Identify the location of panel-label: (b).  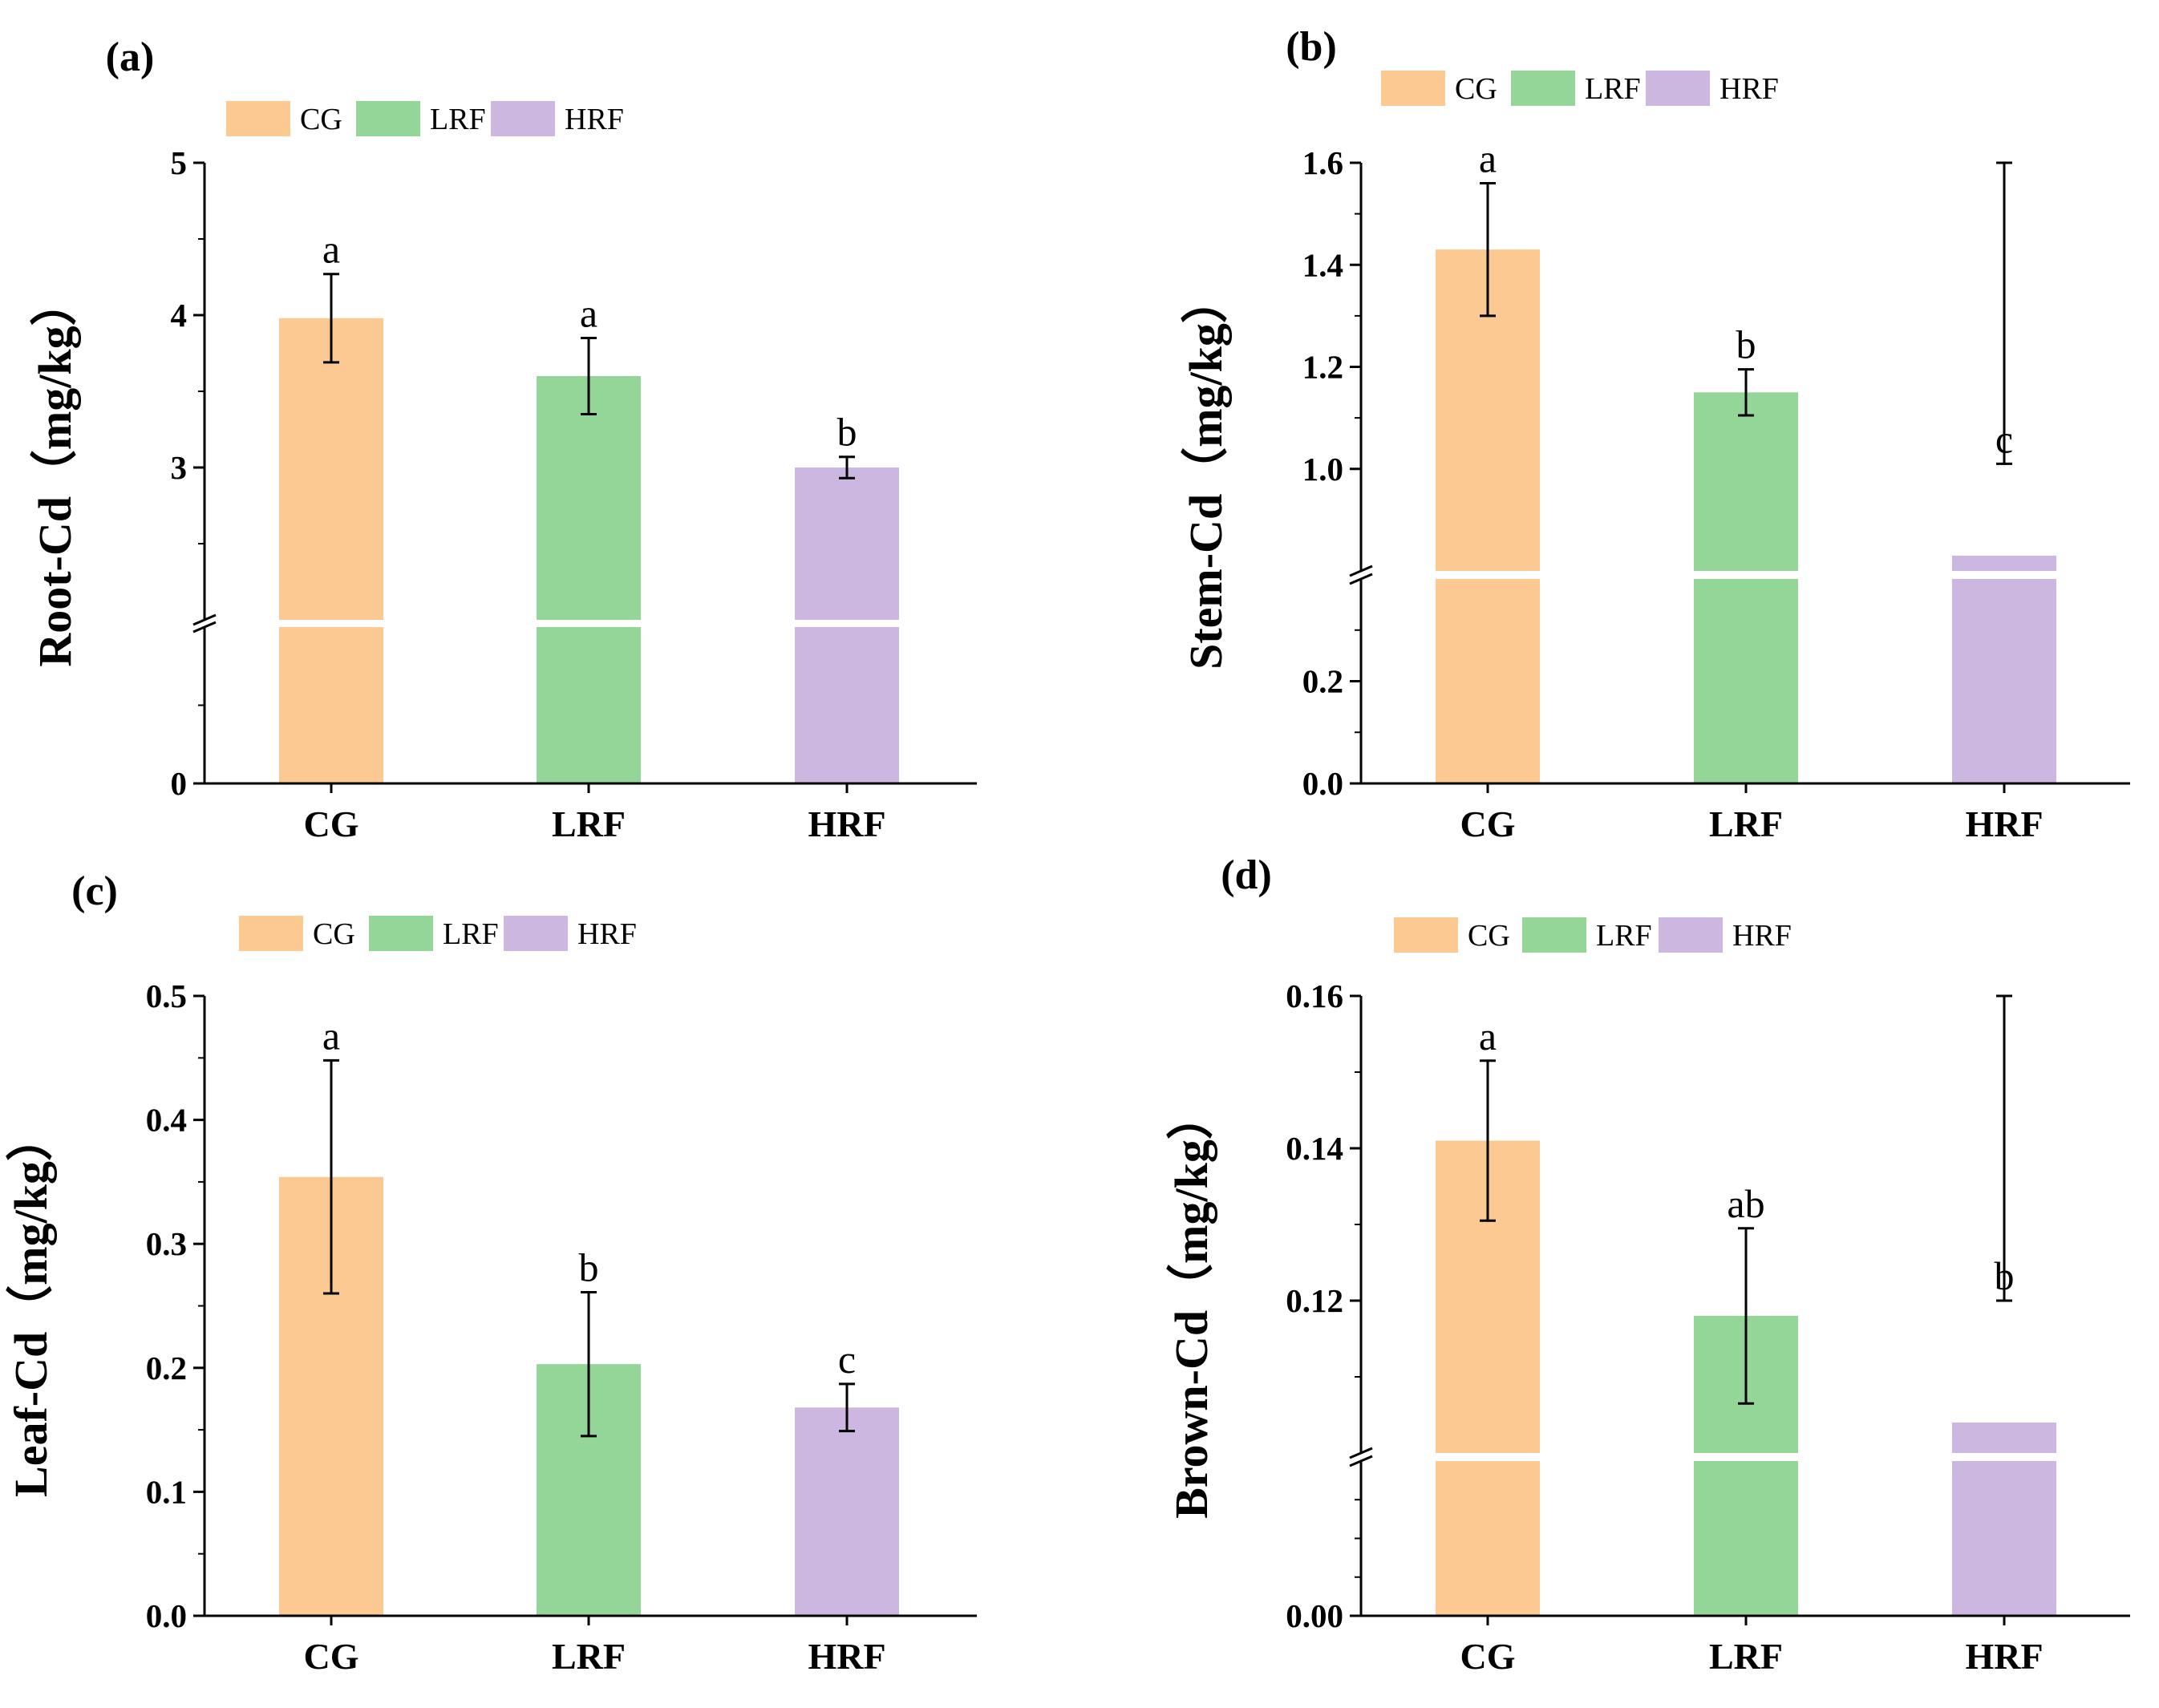
(1311, 47).